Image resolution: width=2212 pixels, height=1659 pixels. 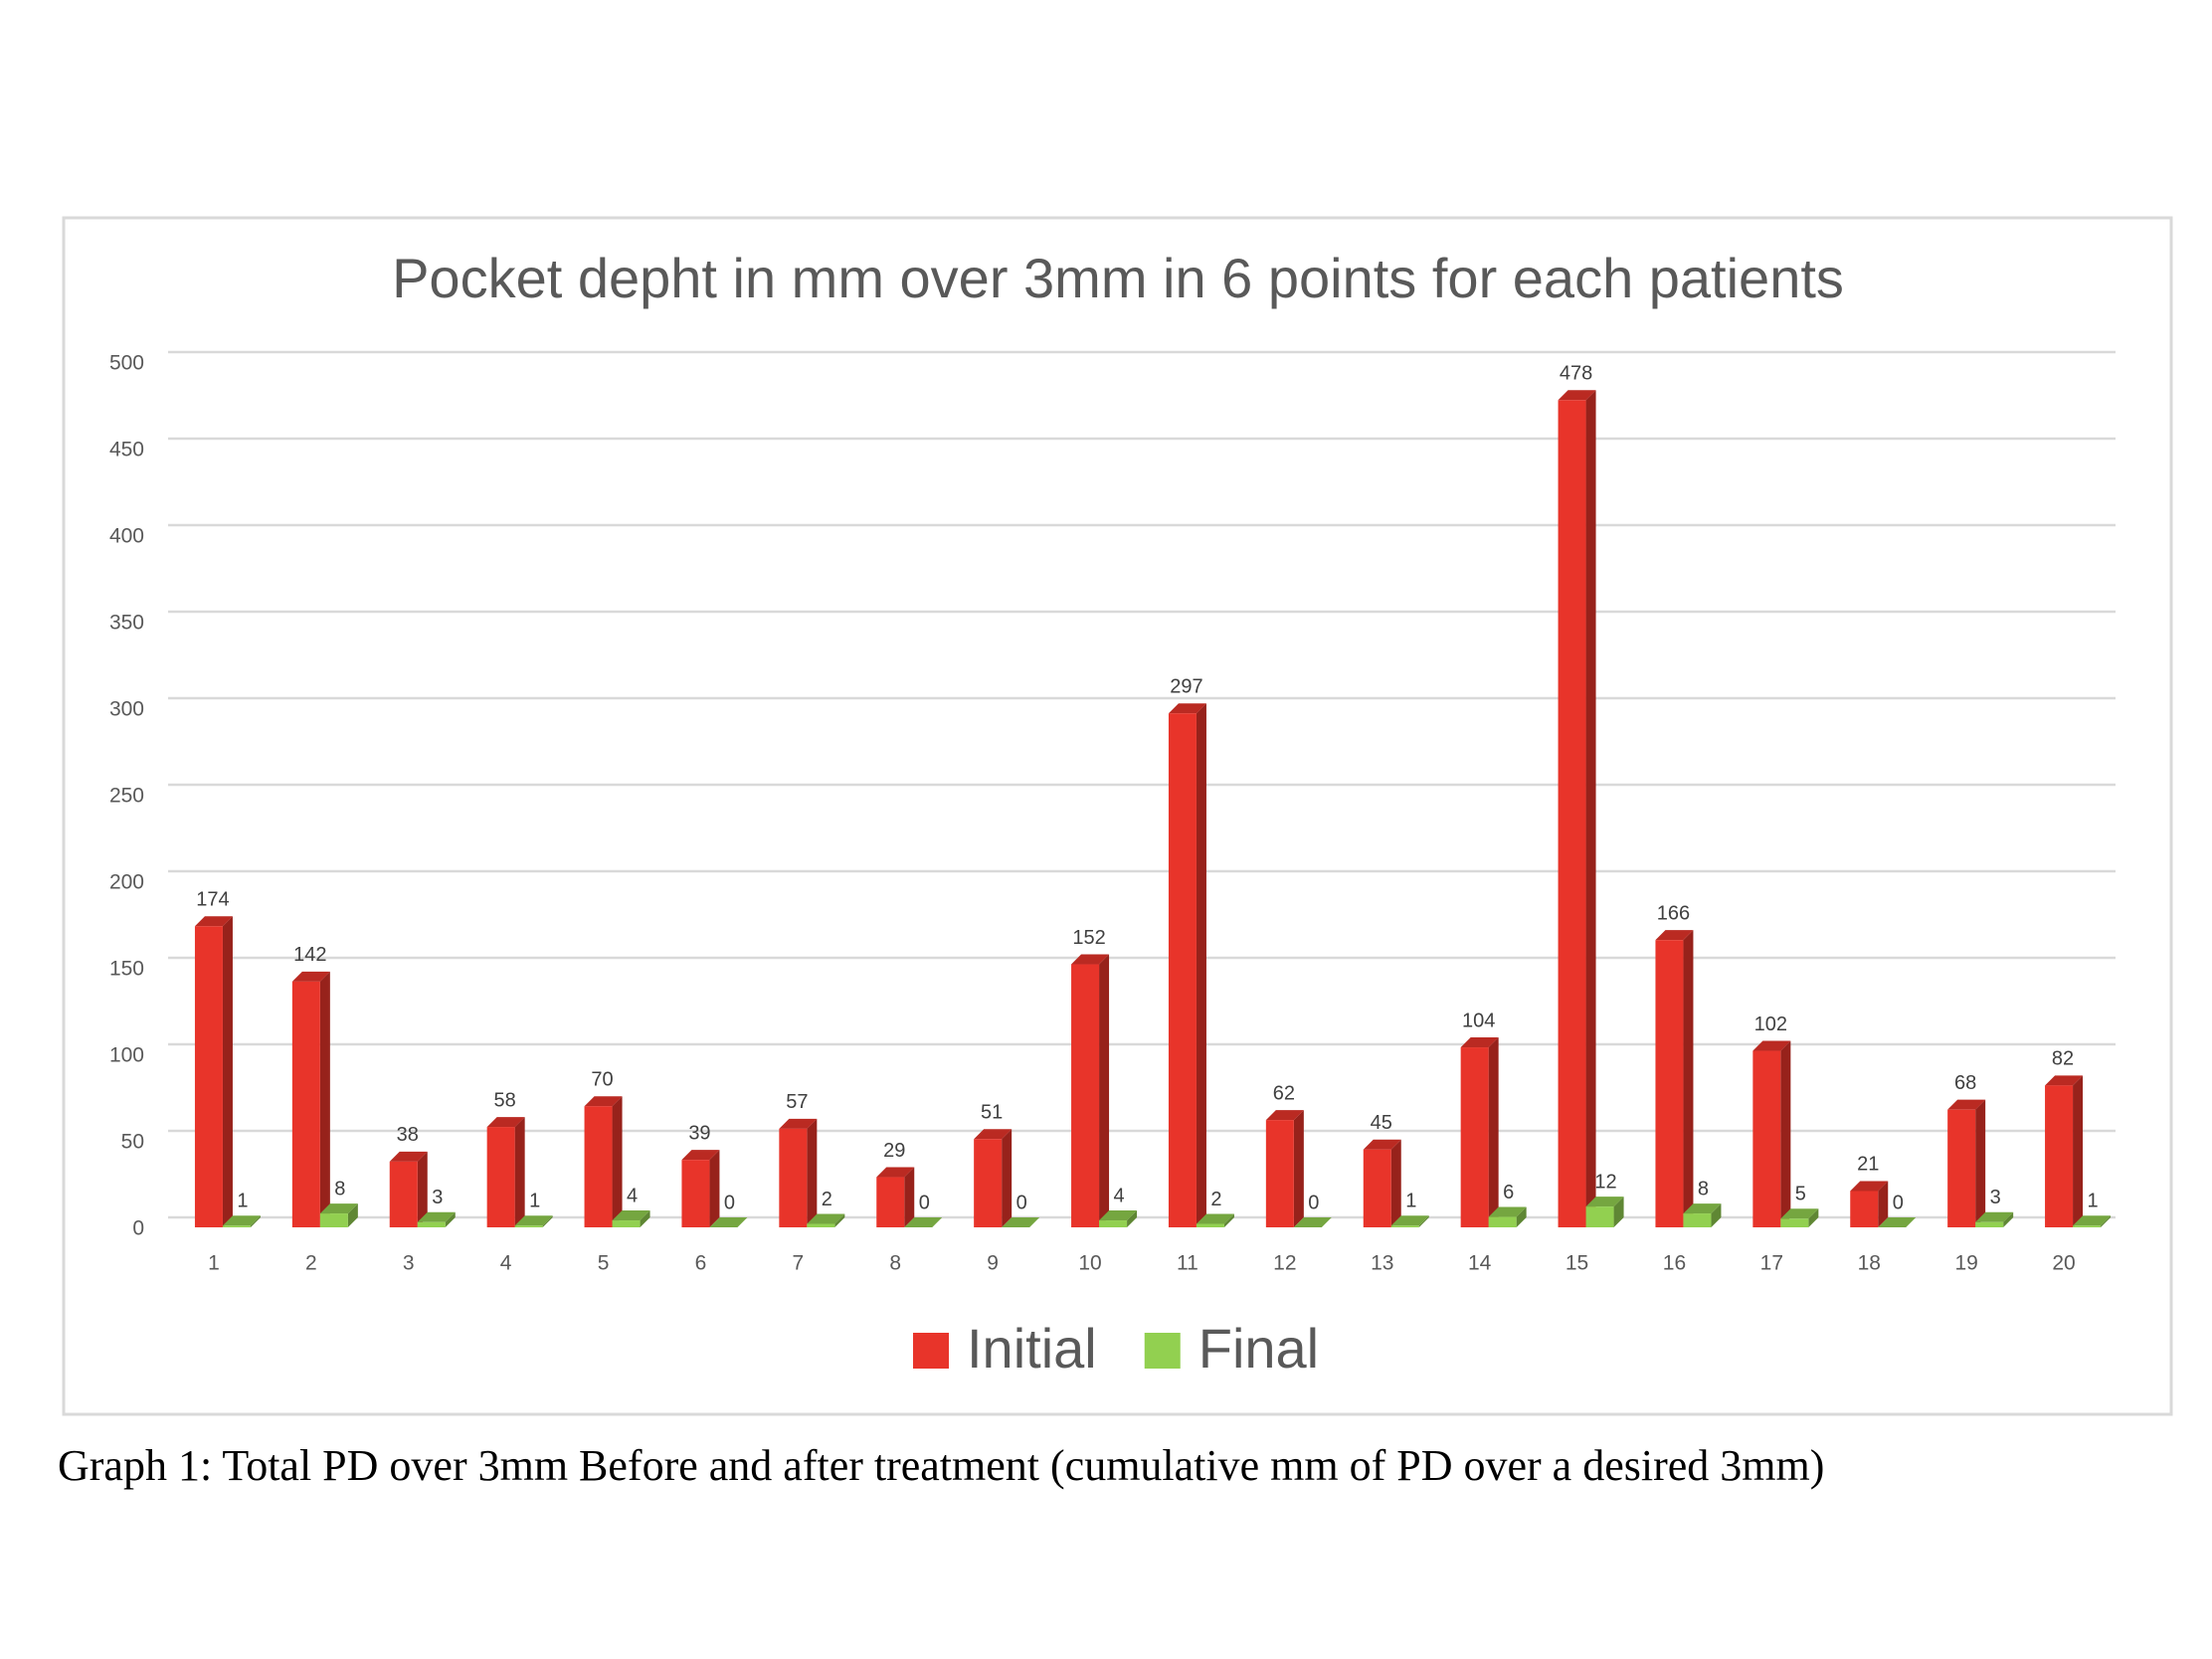 What do you see at coordinates (1381, 1123) in the screenshot?
I see `value-label: 45` at bounding box center [1381, 1123].